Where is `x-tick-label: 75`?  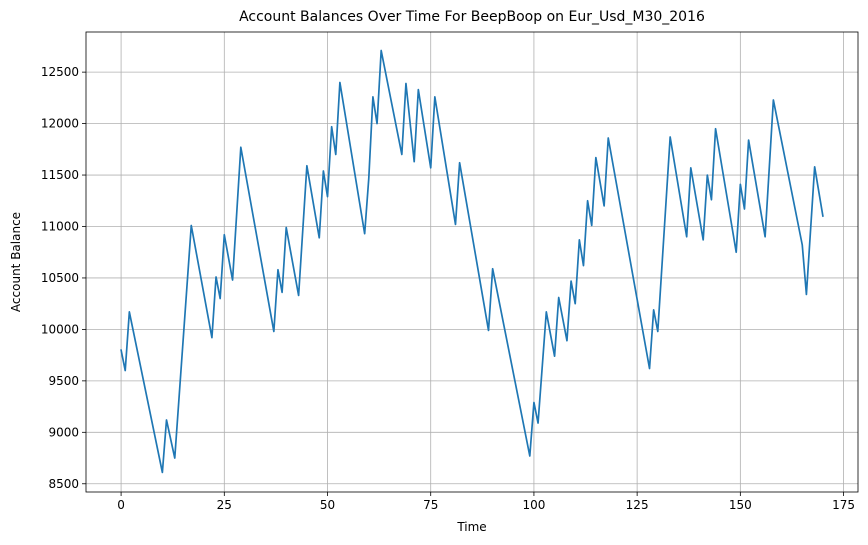 x-tick-label: 75 is located at coordinates (430, 505).